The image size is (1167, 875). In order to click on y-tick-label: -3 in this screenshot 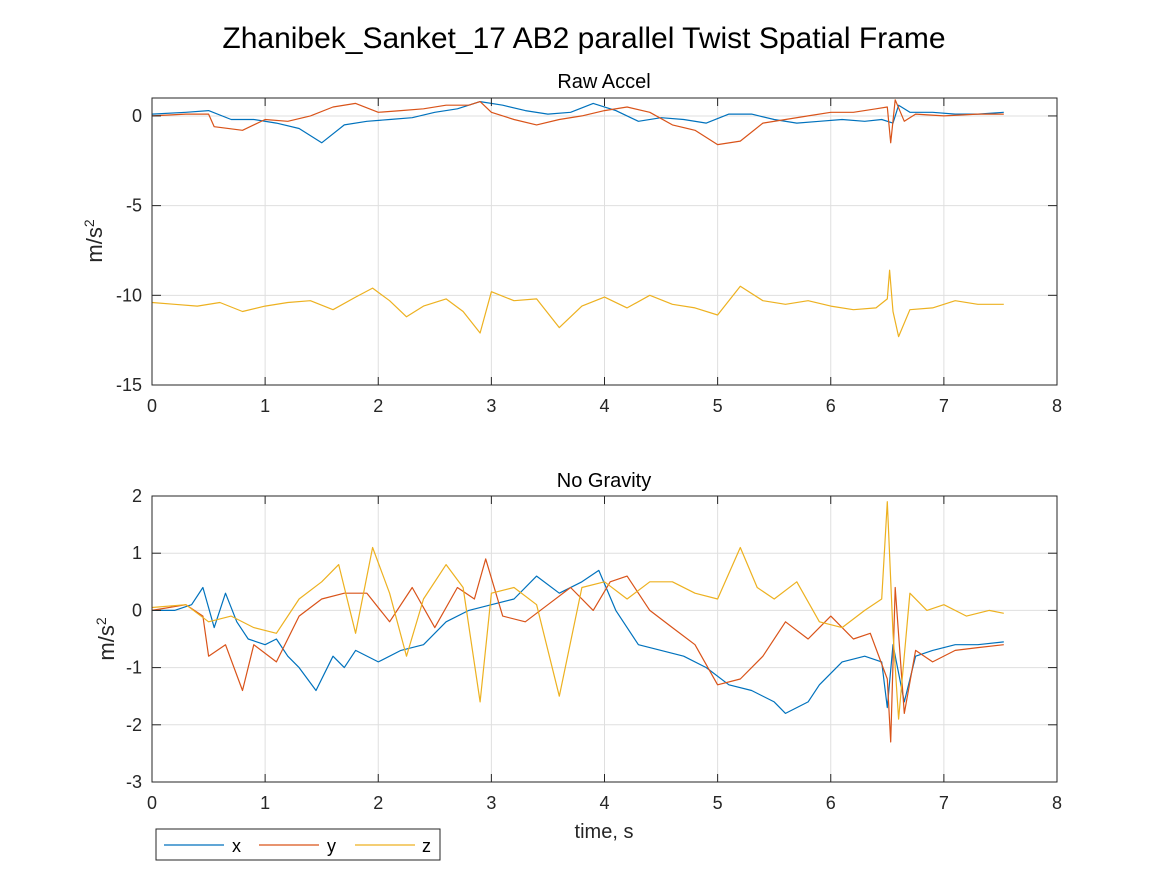, I will do `click(134, 782)`.